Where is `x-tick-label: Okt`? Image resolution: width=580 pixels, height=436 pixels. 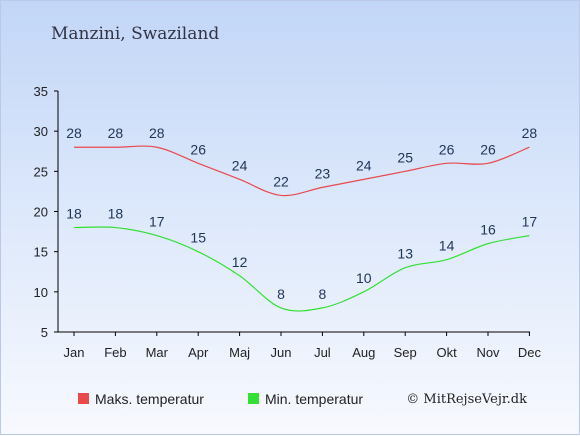
x-tick-label: Okt is located at coordinates (446, 352).